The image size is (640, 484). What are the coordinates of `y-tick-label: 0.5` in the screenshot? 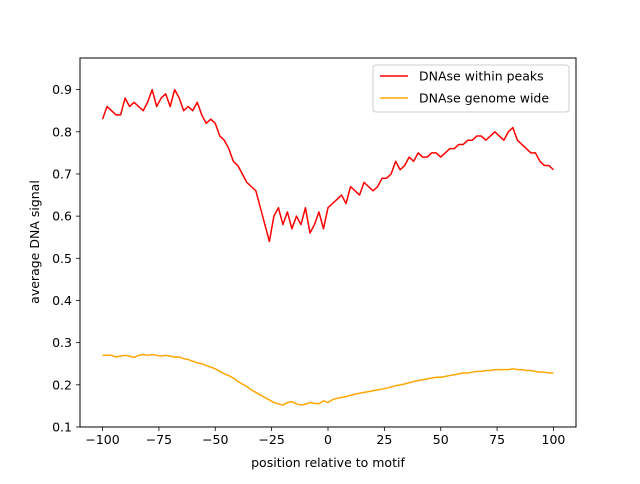 It's located at (62, 258).